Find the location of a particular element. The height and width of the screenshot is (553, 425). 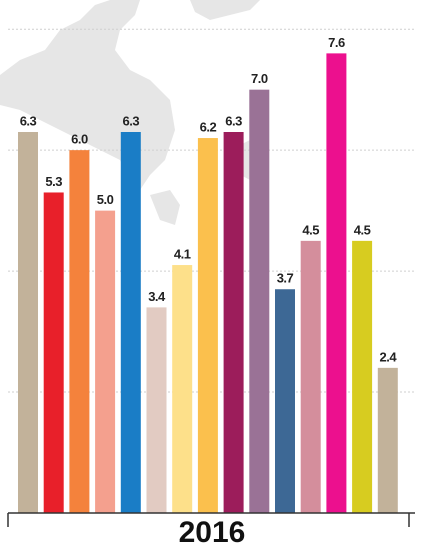

value-label: 3.7 is located at coordinates (285, 278).